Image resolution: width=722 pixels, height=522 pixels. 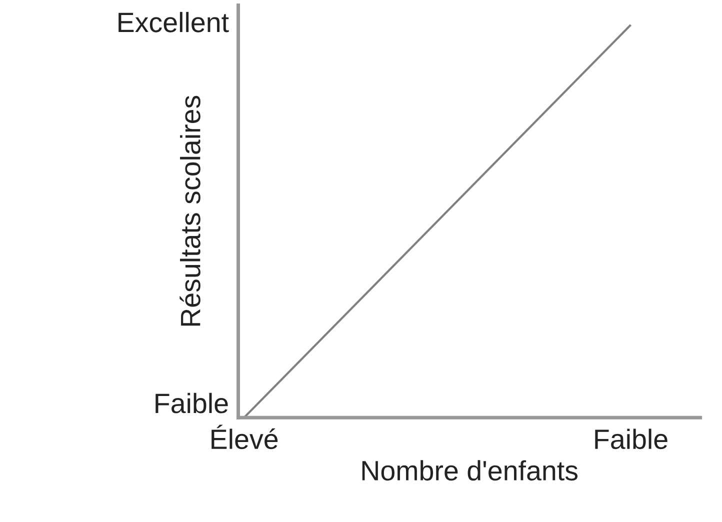 What do you see at coordinates (245, 437) in the screenshot?
I see `x-tick-label: Élevé` at bounding box center [245, 437].